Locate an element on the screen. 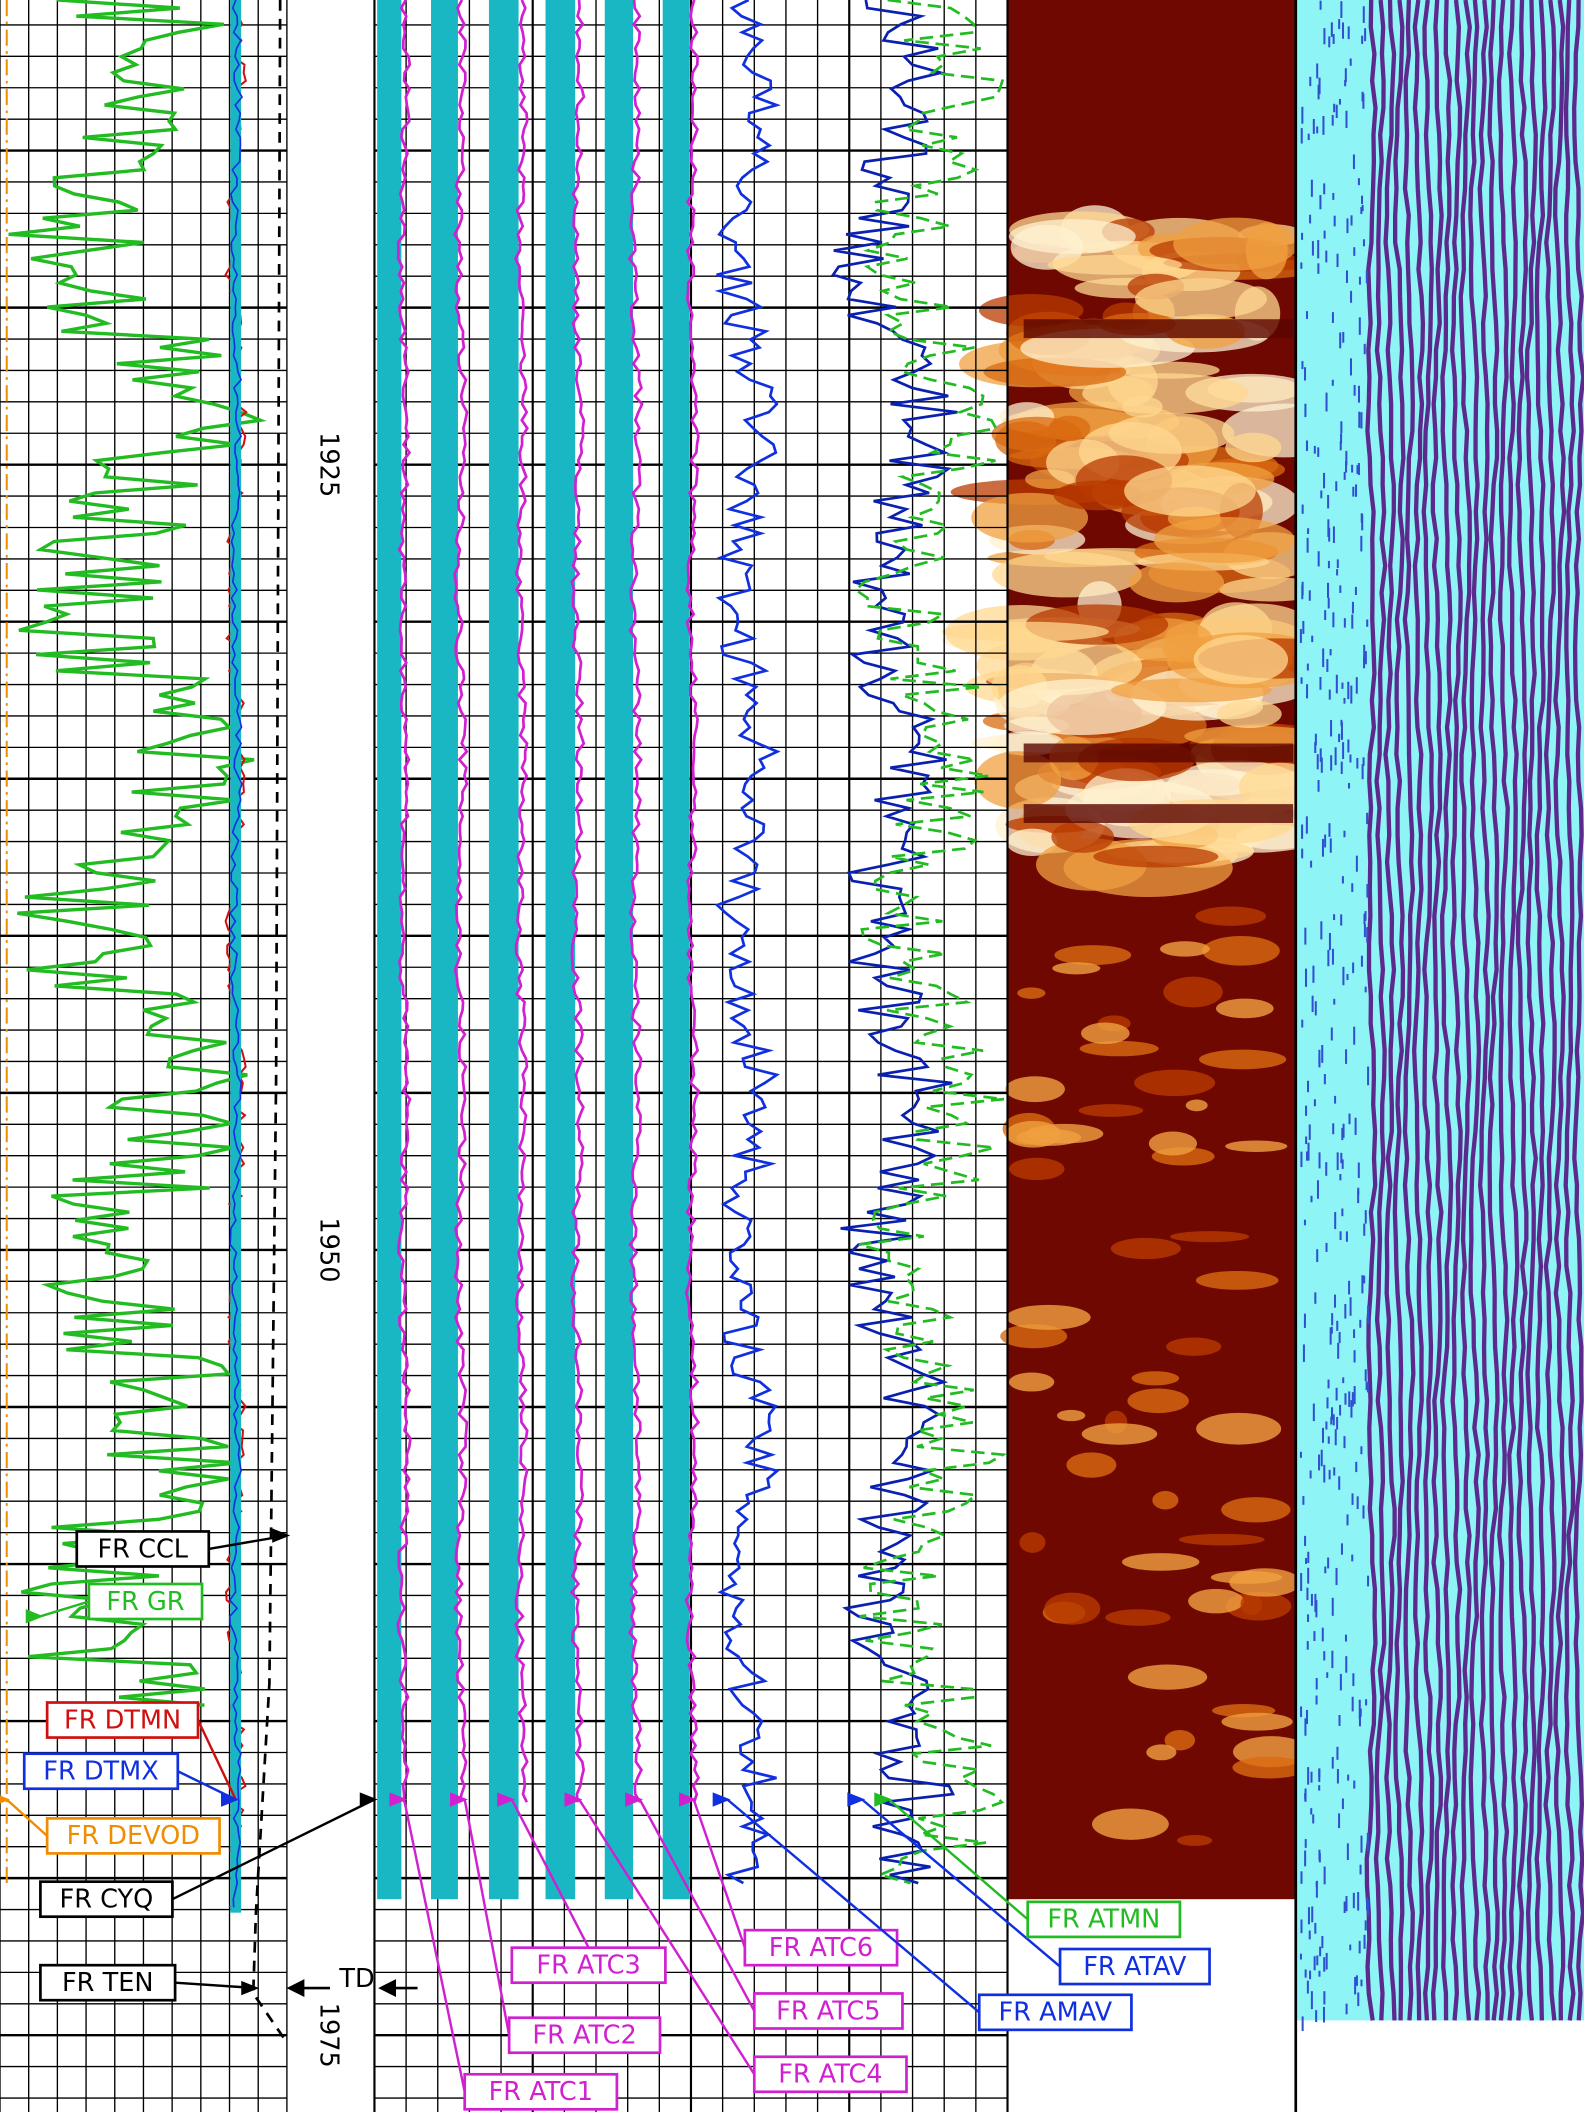 The width and height of the screenshot is (1584, 2112). curve-label: FR ATC3 is located at coordinates (588, 1966).